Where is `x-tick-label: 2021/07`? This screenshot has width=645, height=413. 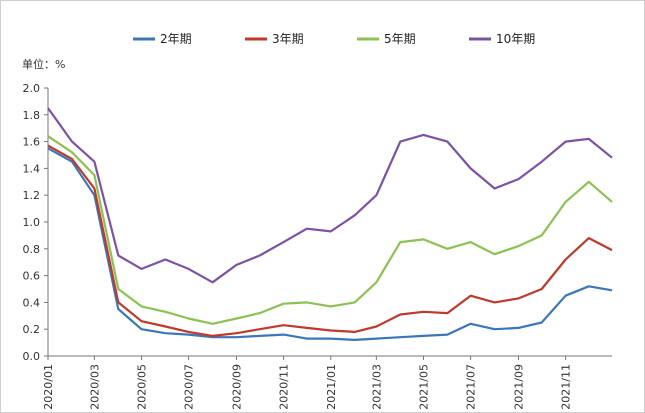
x-tick-label: 2021/07 is located at coordinates (471, 387).